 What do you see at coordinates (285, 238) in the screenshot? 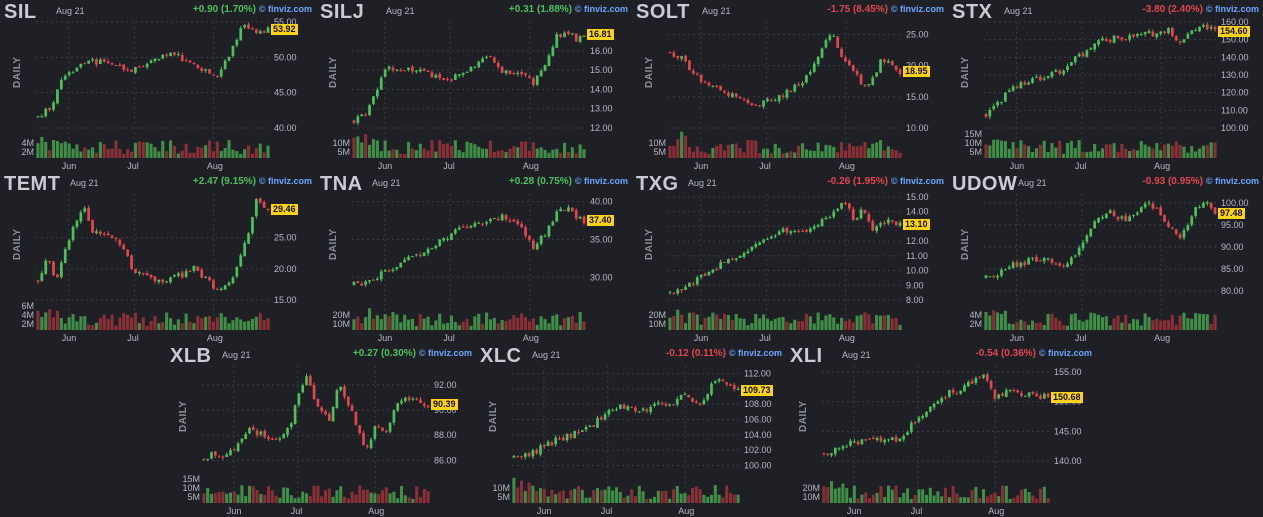
I see `y-tick-label: 25.00` at bounding box center [285, 238].